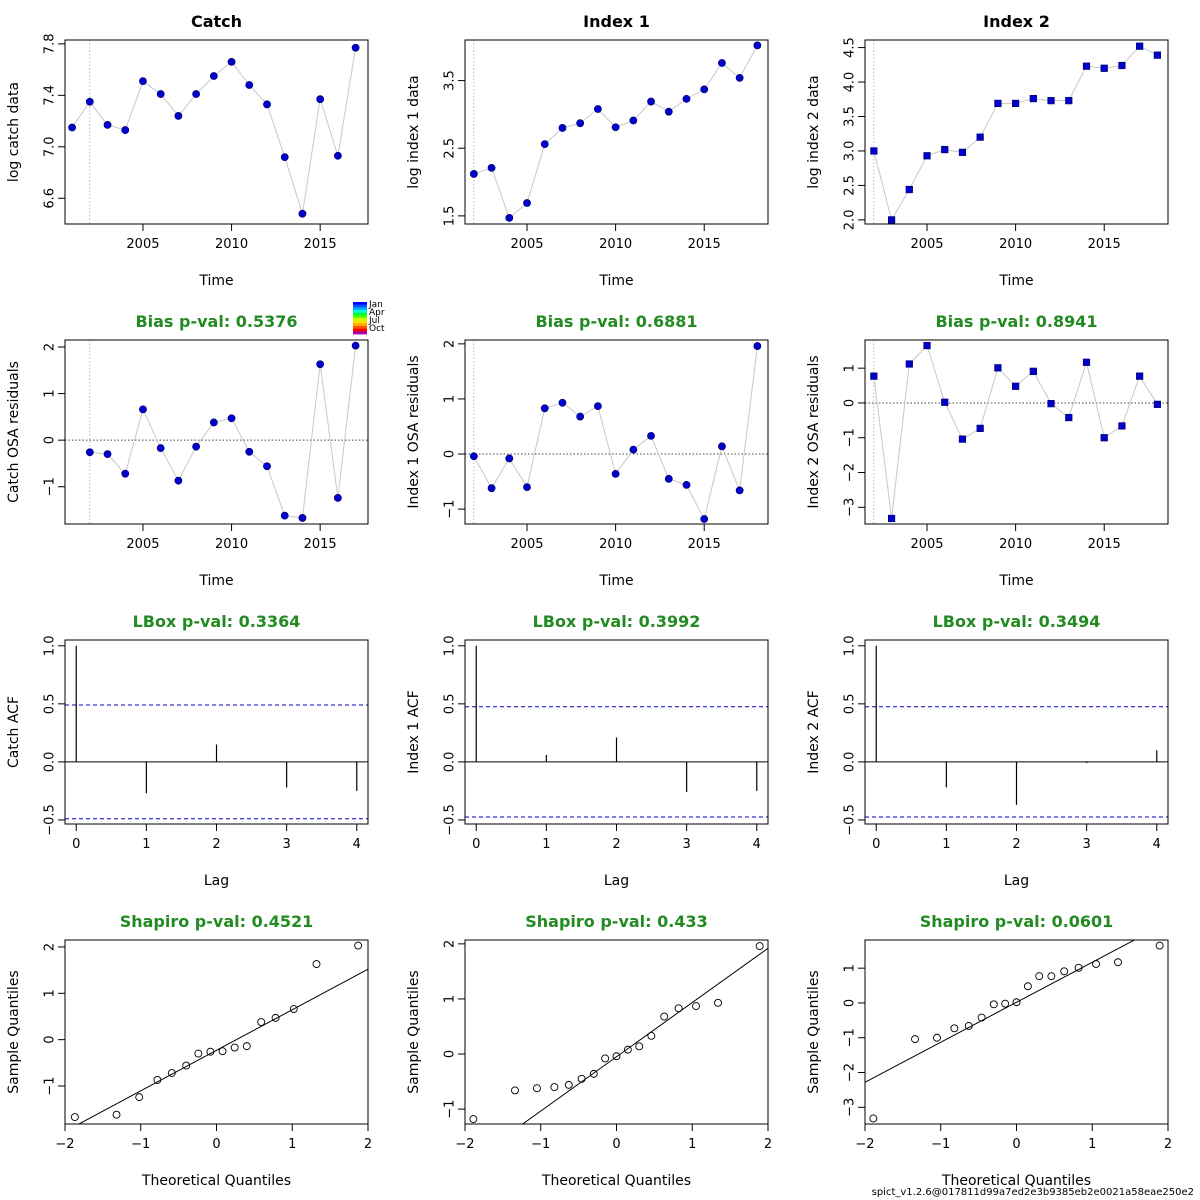 The image size is (1200, 1200). What do you see at coordinates (216, 321) in the screenshot?
I see `panel-title: Bias p-val: 0.5376` at bounding box center [216, 321].